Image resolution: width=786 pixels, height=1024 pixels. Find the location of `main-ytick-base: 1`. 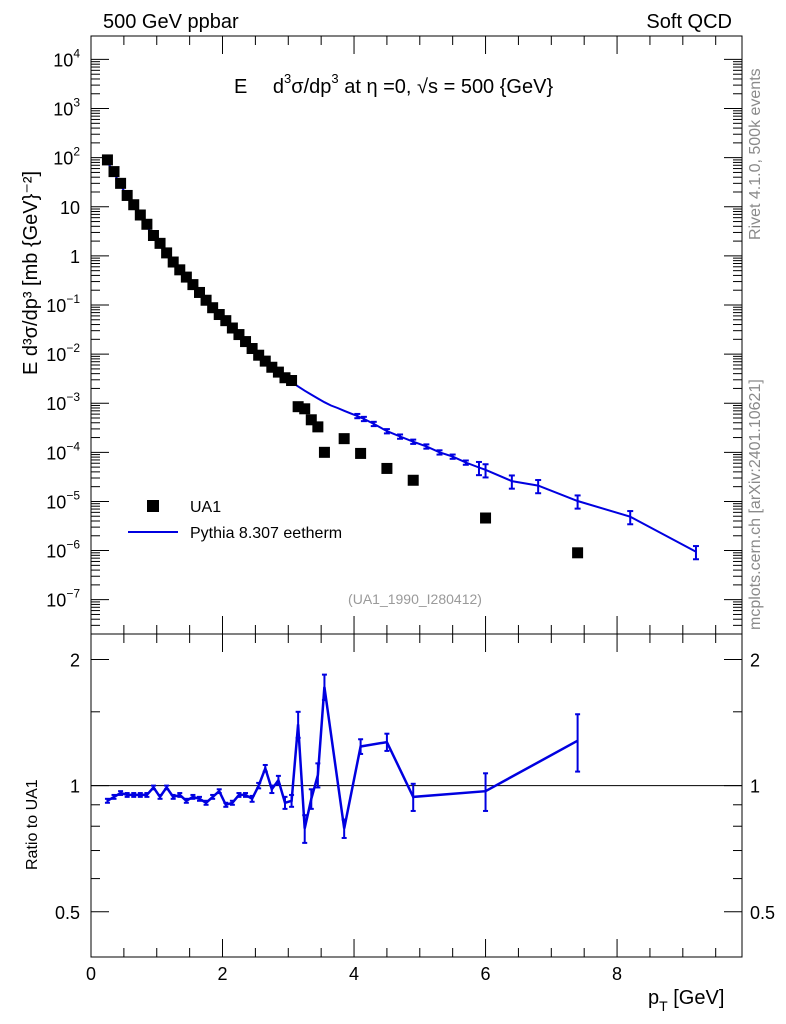

main-ytick-base: 1 is located at coordinates (75, 257).